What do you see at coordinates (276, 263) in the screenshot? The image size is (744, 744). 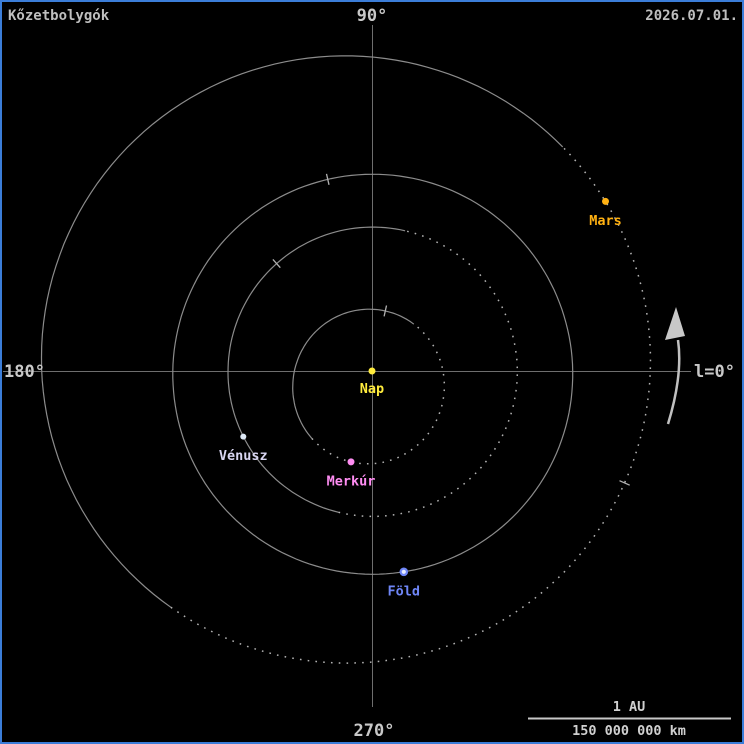 I see `perihelion-tick-venus` at bounding box center [276, 263].